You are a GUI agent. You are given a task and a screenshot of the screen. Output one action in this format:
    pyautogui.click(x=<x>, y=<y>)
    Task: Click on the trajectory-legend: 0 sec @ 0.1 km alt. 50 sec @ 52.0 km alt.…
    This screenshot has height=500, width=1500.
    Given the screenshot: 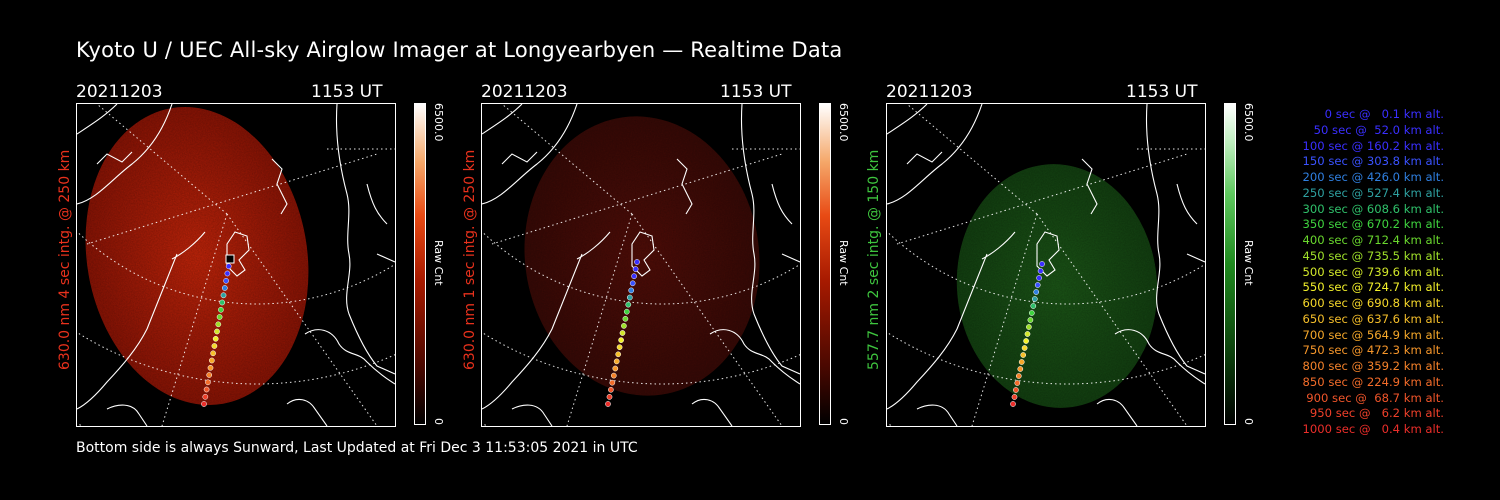 What is the action you would take?
    pyautogui.click(x=1353, y=272)
    